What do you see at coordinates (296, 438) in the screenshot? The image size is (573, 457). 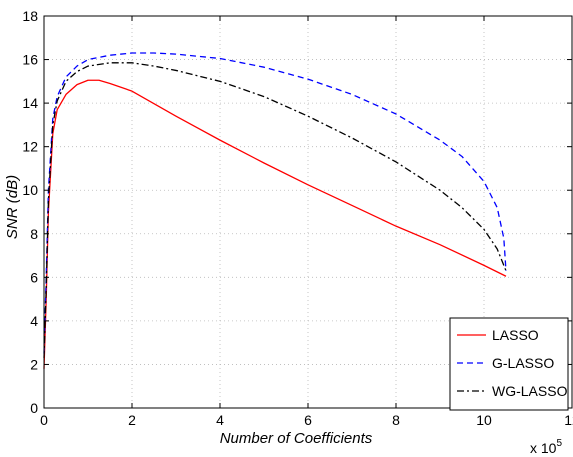 I see `x-axis-title: Number of Coefficients` at bounding box center [296, 438].